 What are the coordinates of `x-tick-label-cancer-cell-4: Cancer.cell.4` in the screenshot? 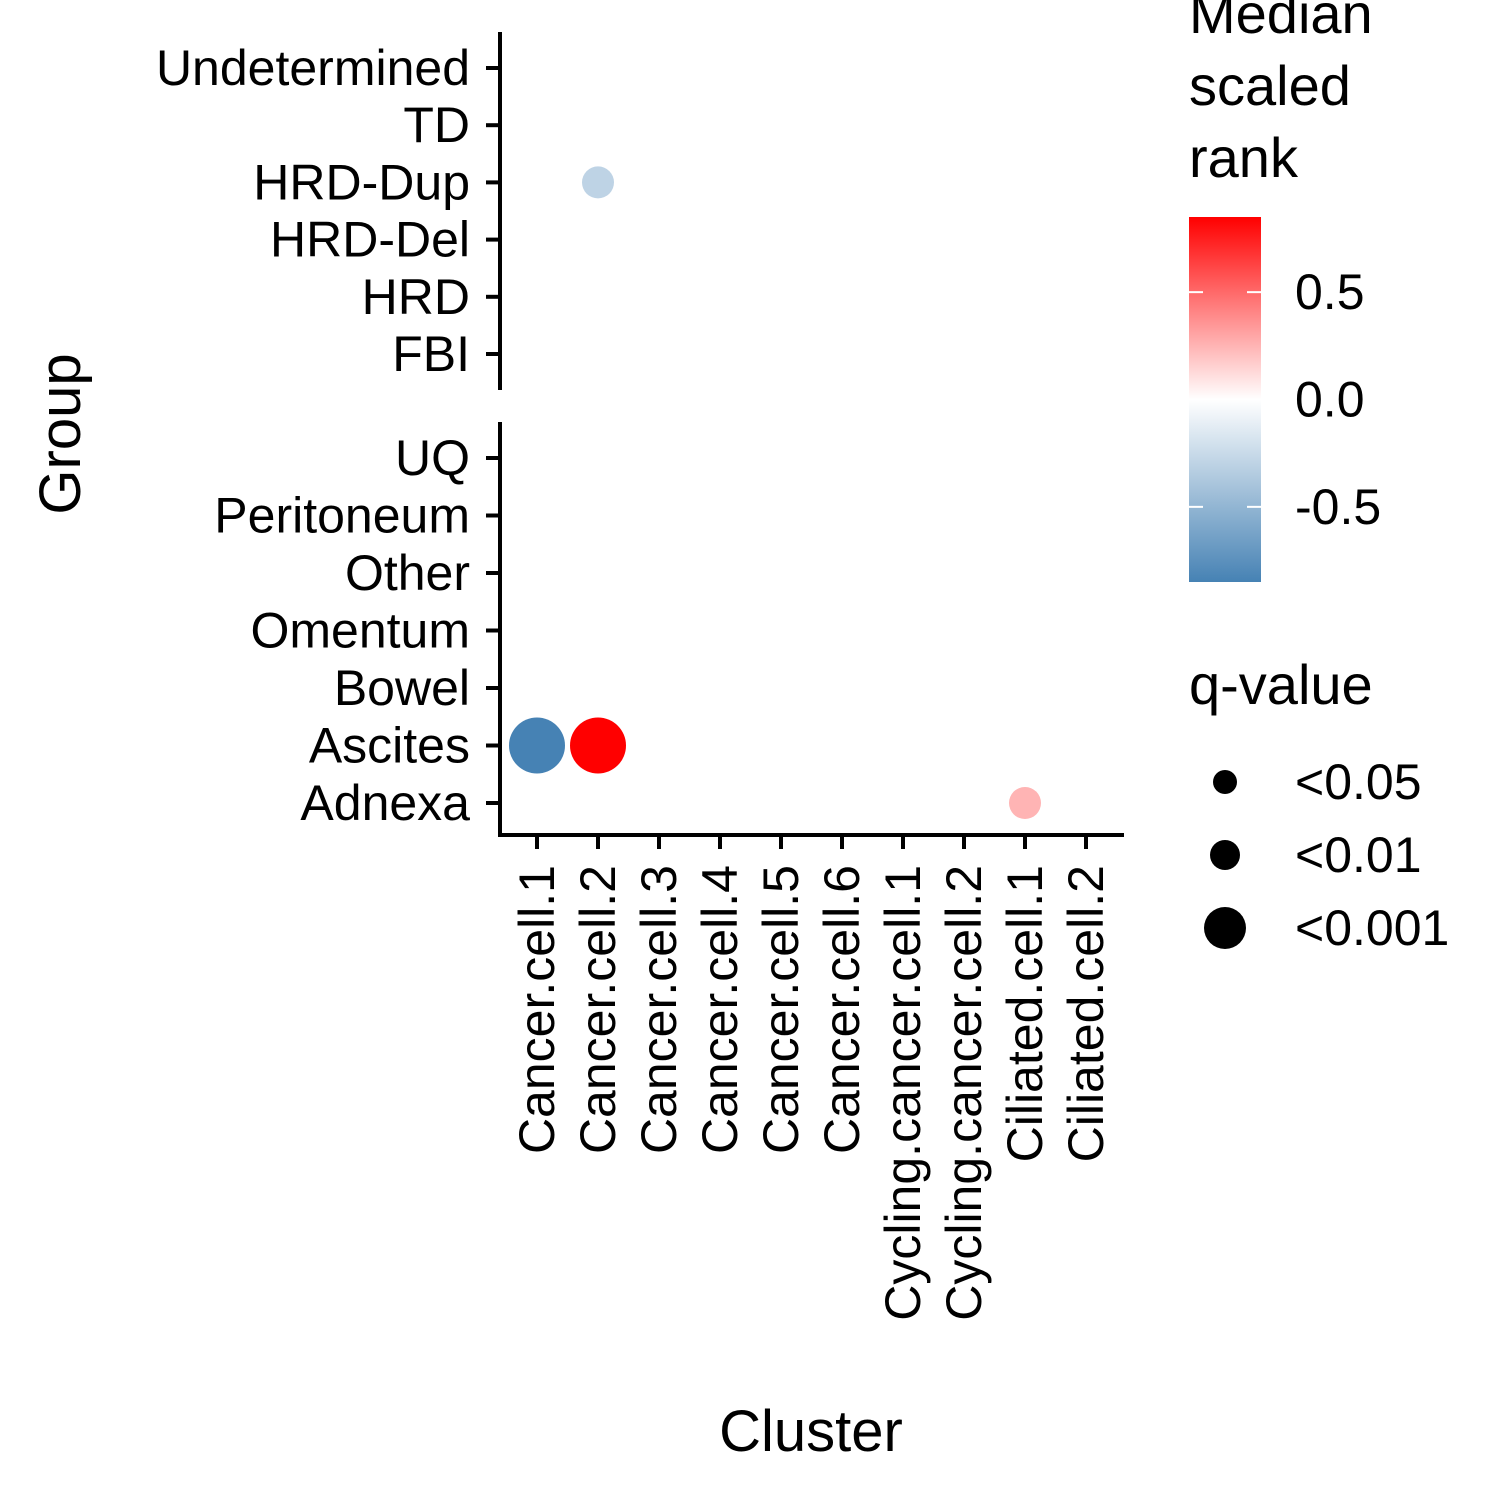 It's located at (720, 1009).